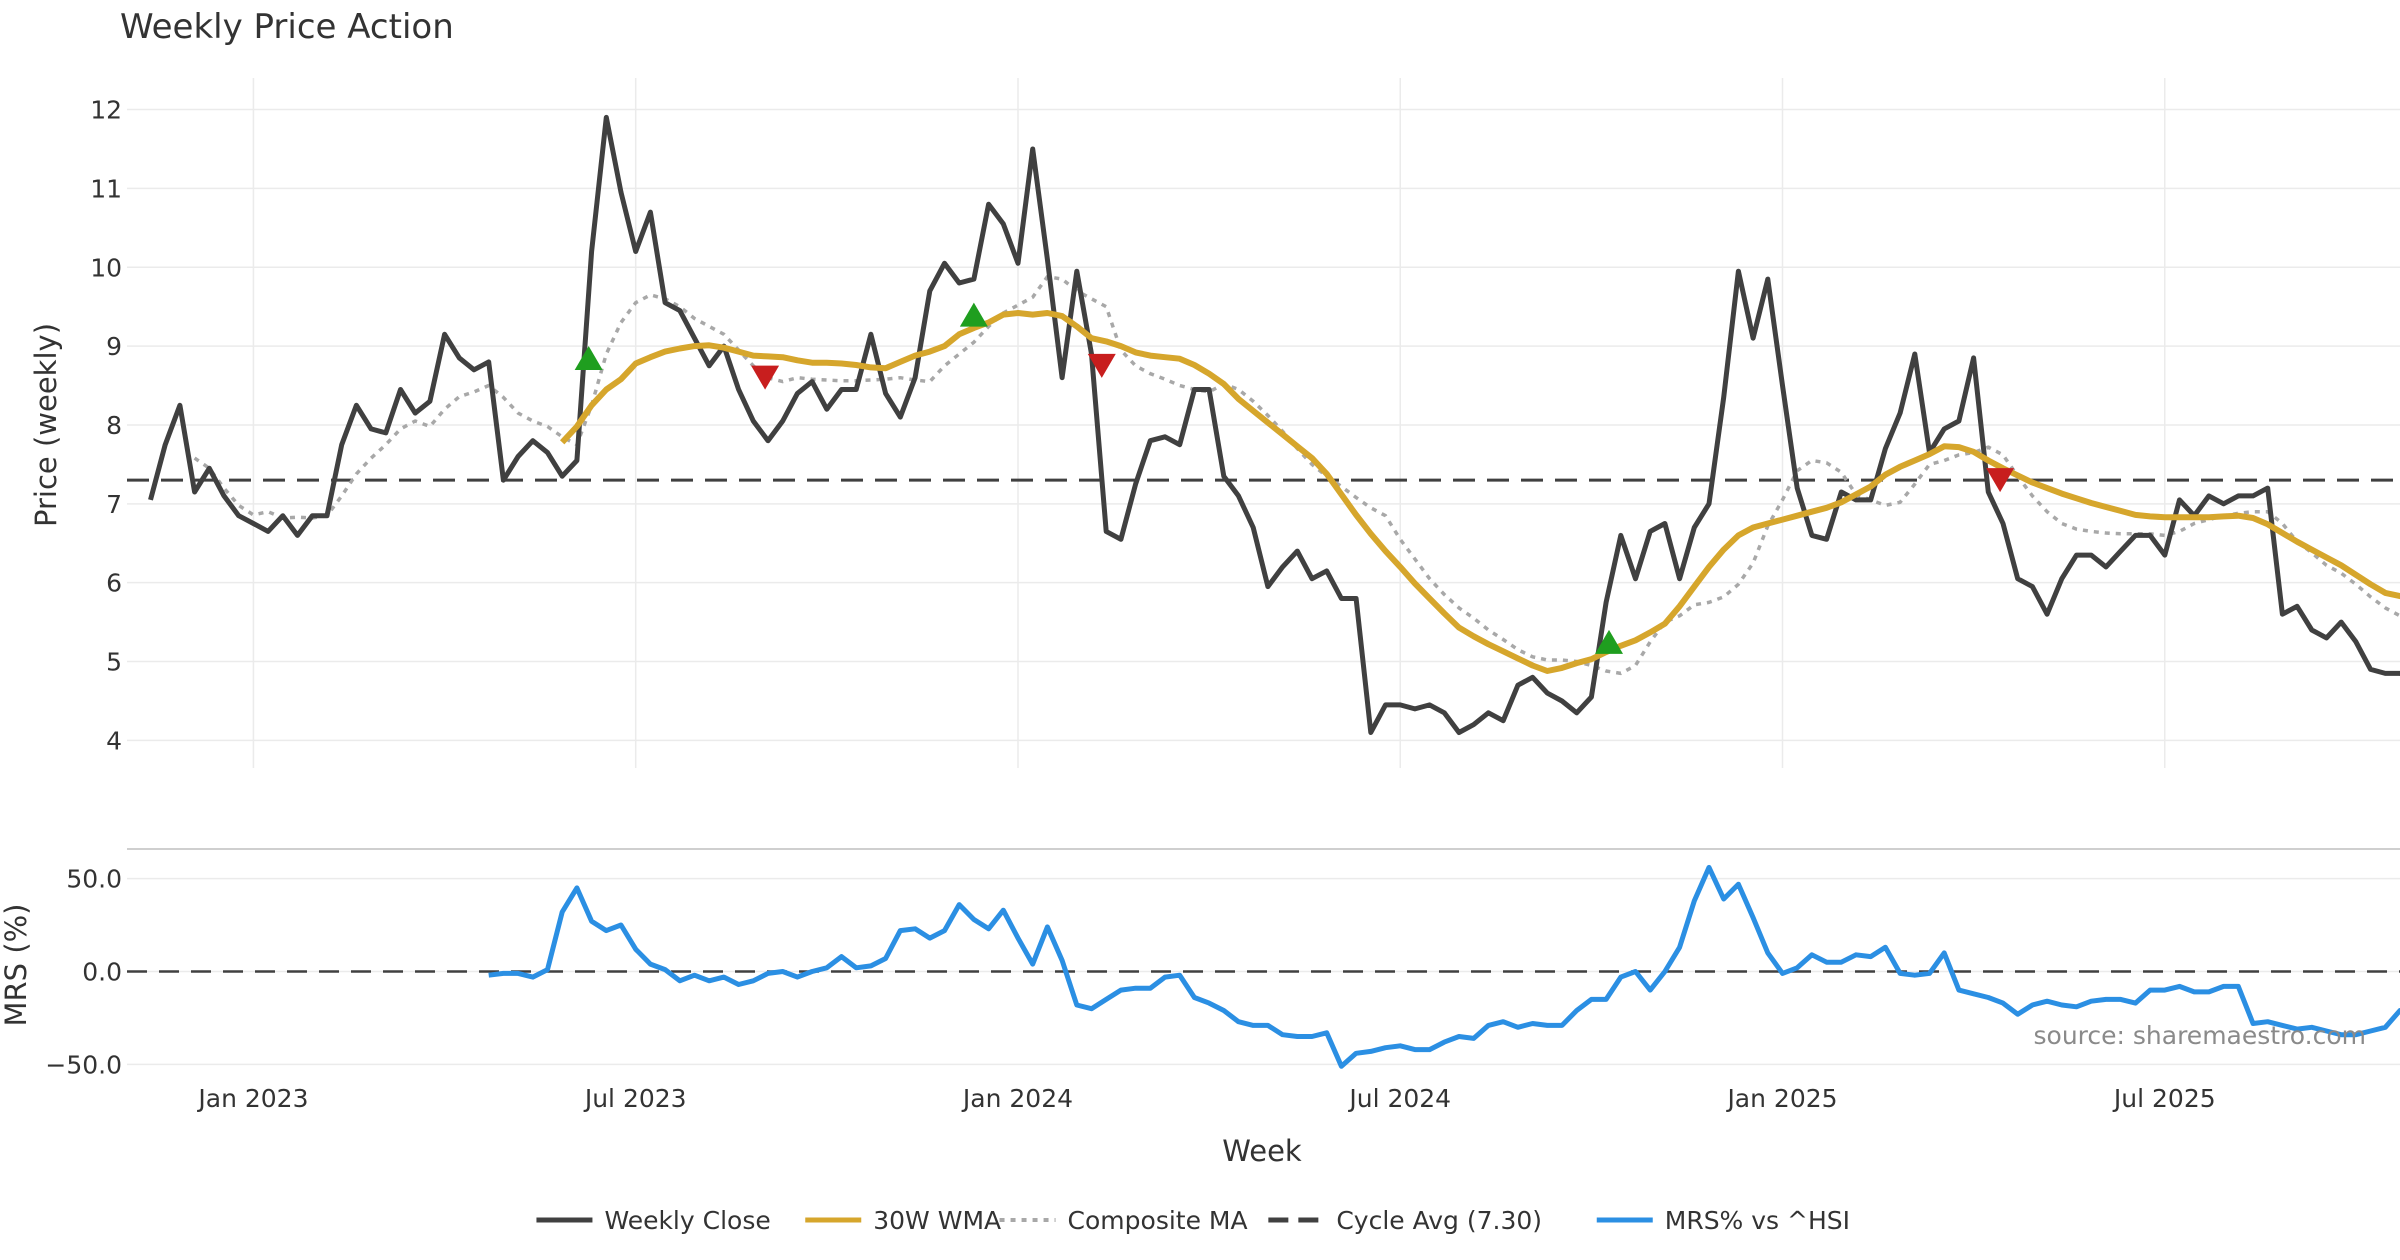  I want to click on price-y-axis: 4 5 6 7 8 9 10 11 12, so click(106, 426).